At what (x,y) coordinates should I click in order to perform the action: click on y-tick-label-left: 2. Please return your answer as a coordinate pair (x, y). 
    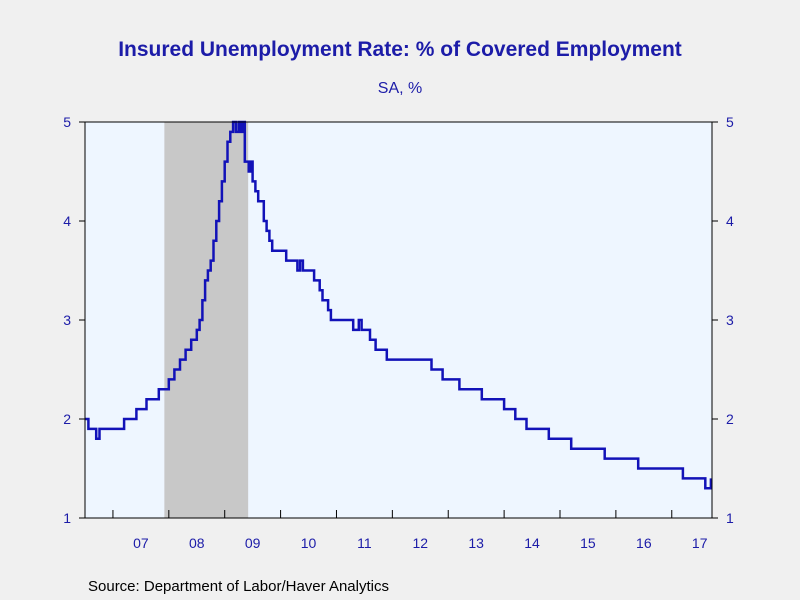
    Looking at the image, I should click on (67, 419).